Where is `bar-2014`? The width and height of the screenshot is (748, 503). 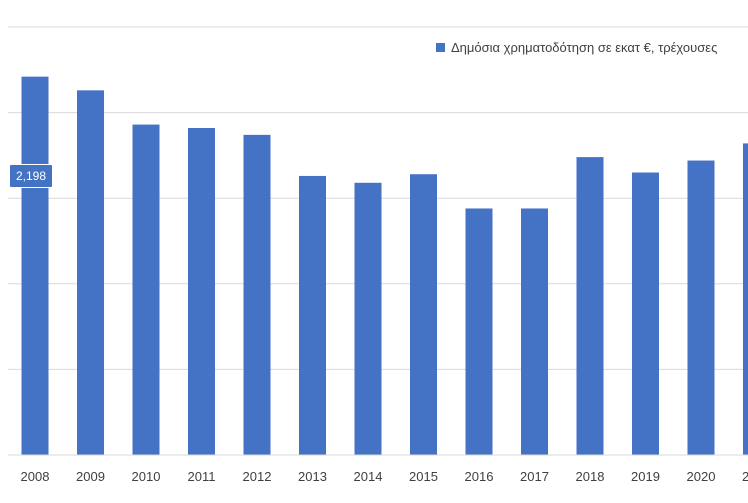 bar-2014 is located at coordinates (368, 319).